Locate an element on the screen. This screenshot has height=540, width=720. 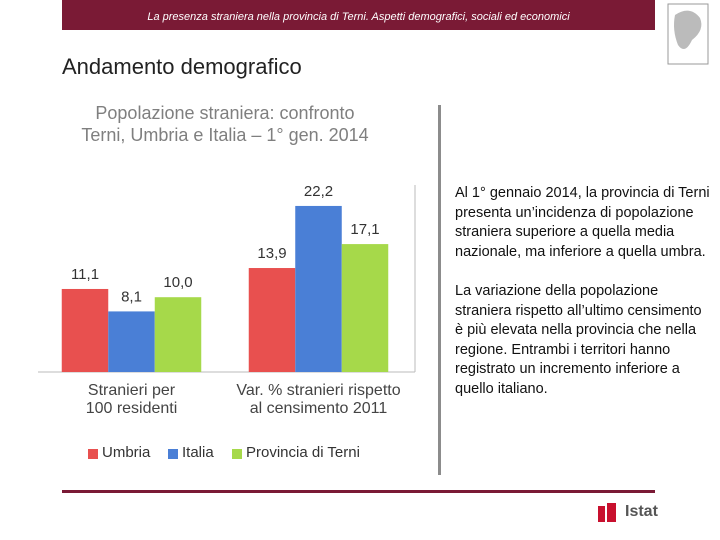
value-label: 11,1 is located at coordinates (85, 274).